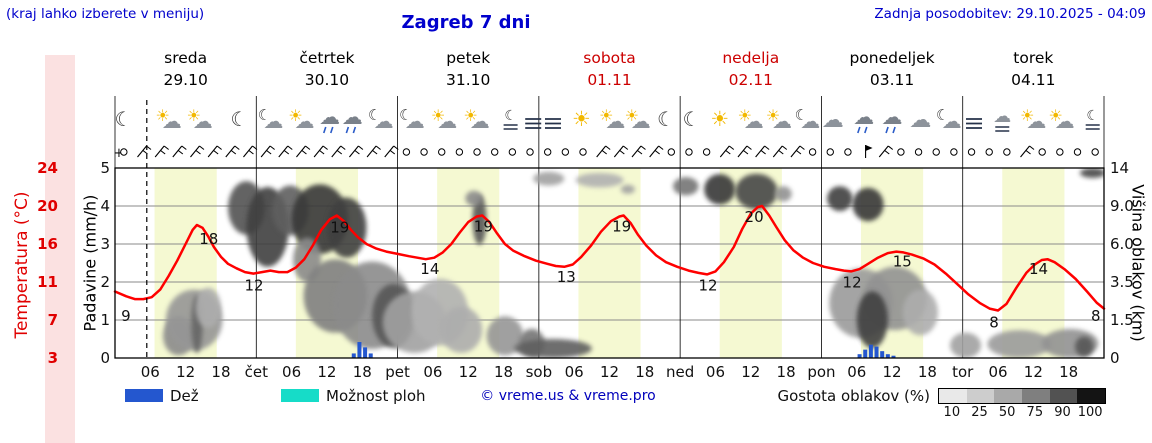 The image size is (1152, 443). I want to click on rain-bars, so click(623, 350).